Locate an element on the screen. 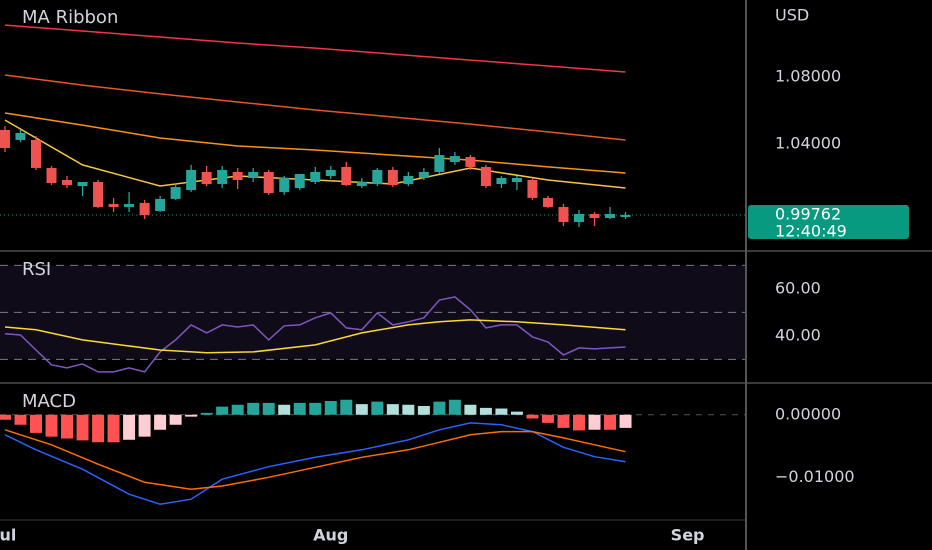 The height and width of the screenshot is (550, 932). x-tick-label: Jul is located at coordinates (8, 535).